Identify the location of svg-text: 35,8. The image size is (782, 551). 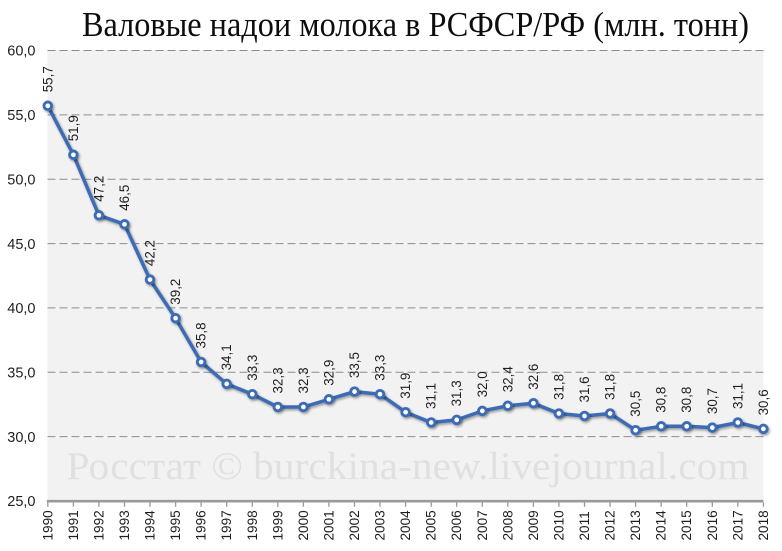
(201, 335).